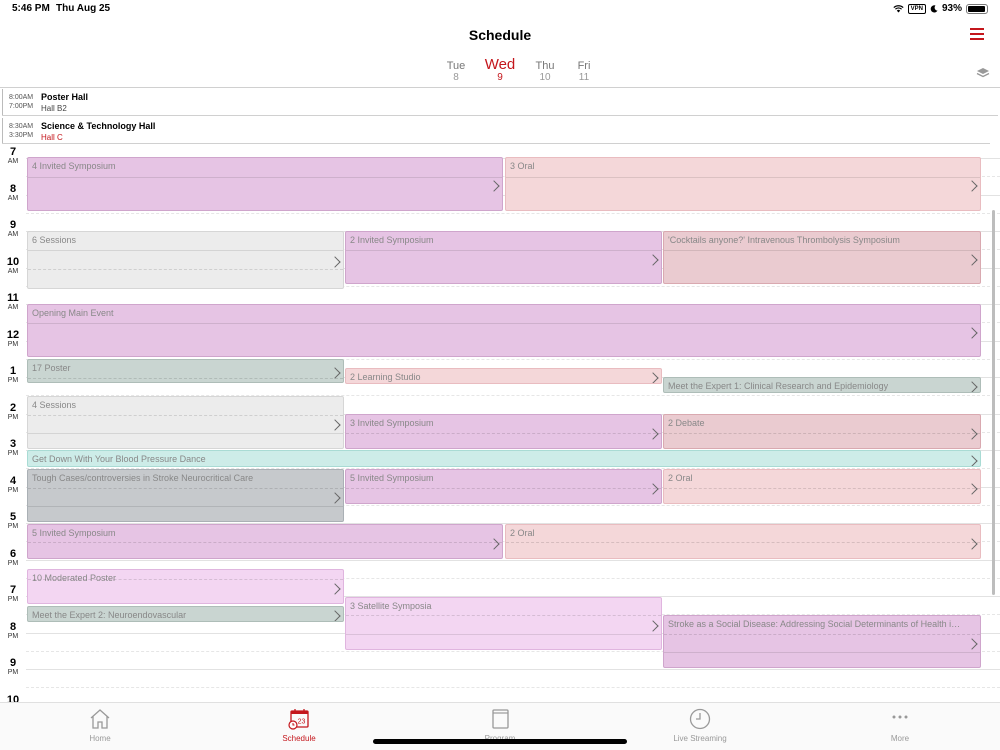  What do you see at coordinates (500, 77) in the screenshot?
I see `day-number: 9` at bounding box center [500, 77].